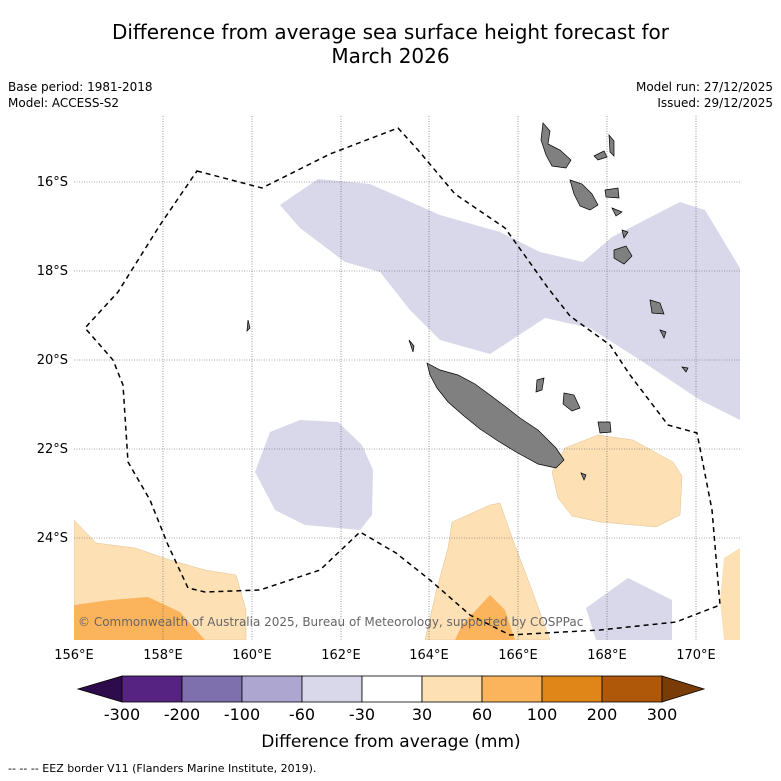 The height and width of the screenshot is (781, 781). What do you see at coordinates (122, 714) in the screenshot?
I see `colorbar-tick-label: -300` at bounding box center [122, 714].